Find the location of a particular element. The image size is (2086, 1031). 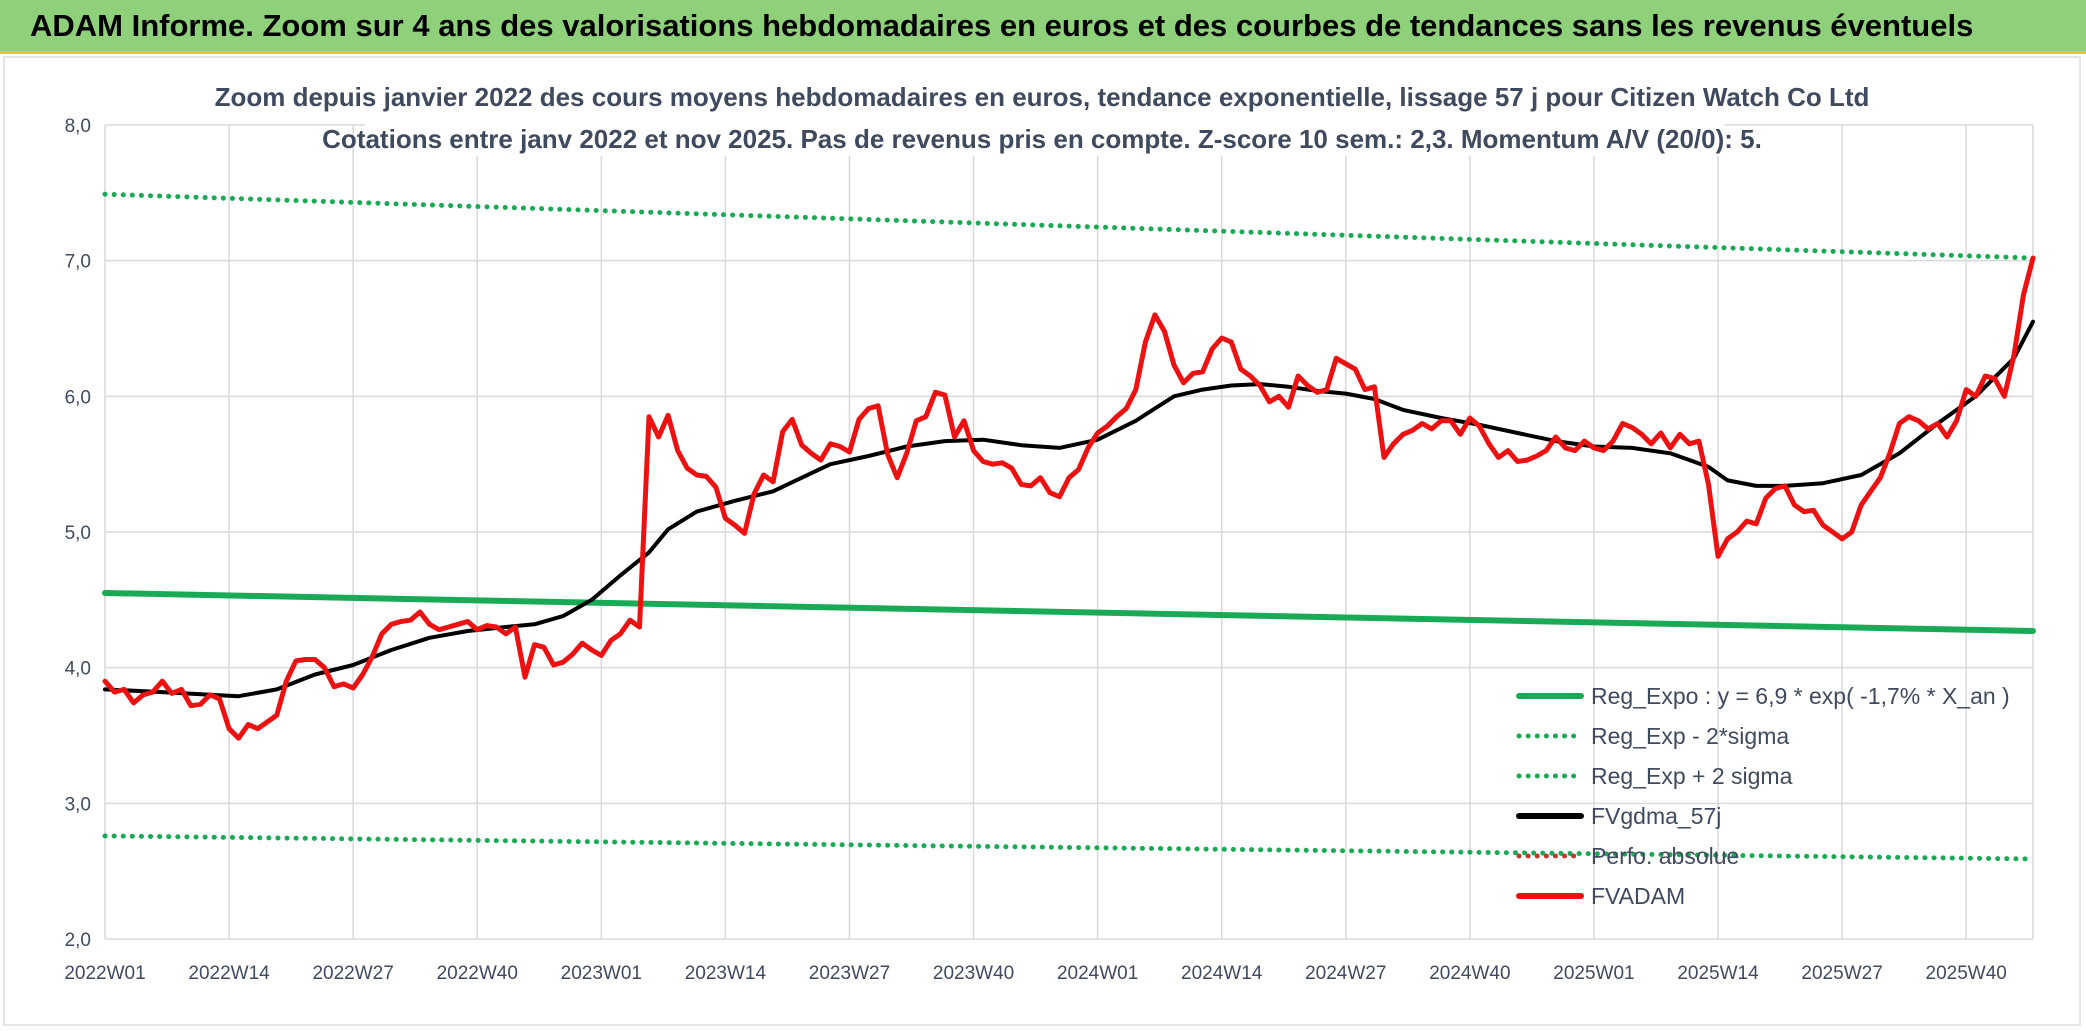

legend-label: Reg_Exp - 2*sigma is located at coordinates (1690, 736).